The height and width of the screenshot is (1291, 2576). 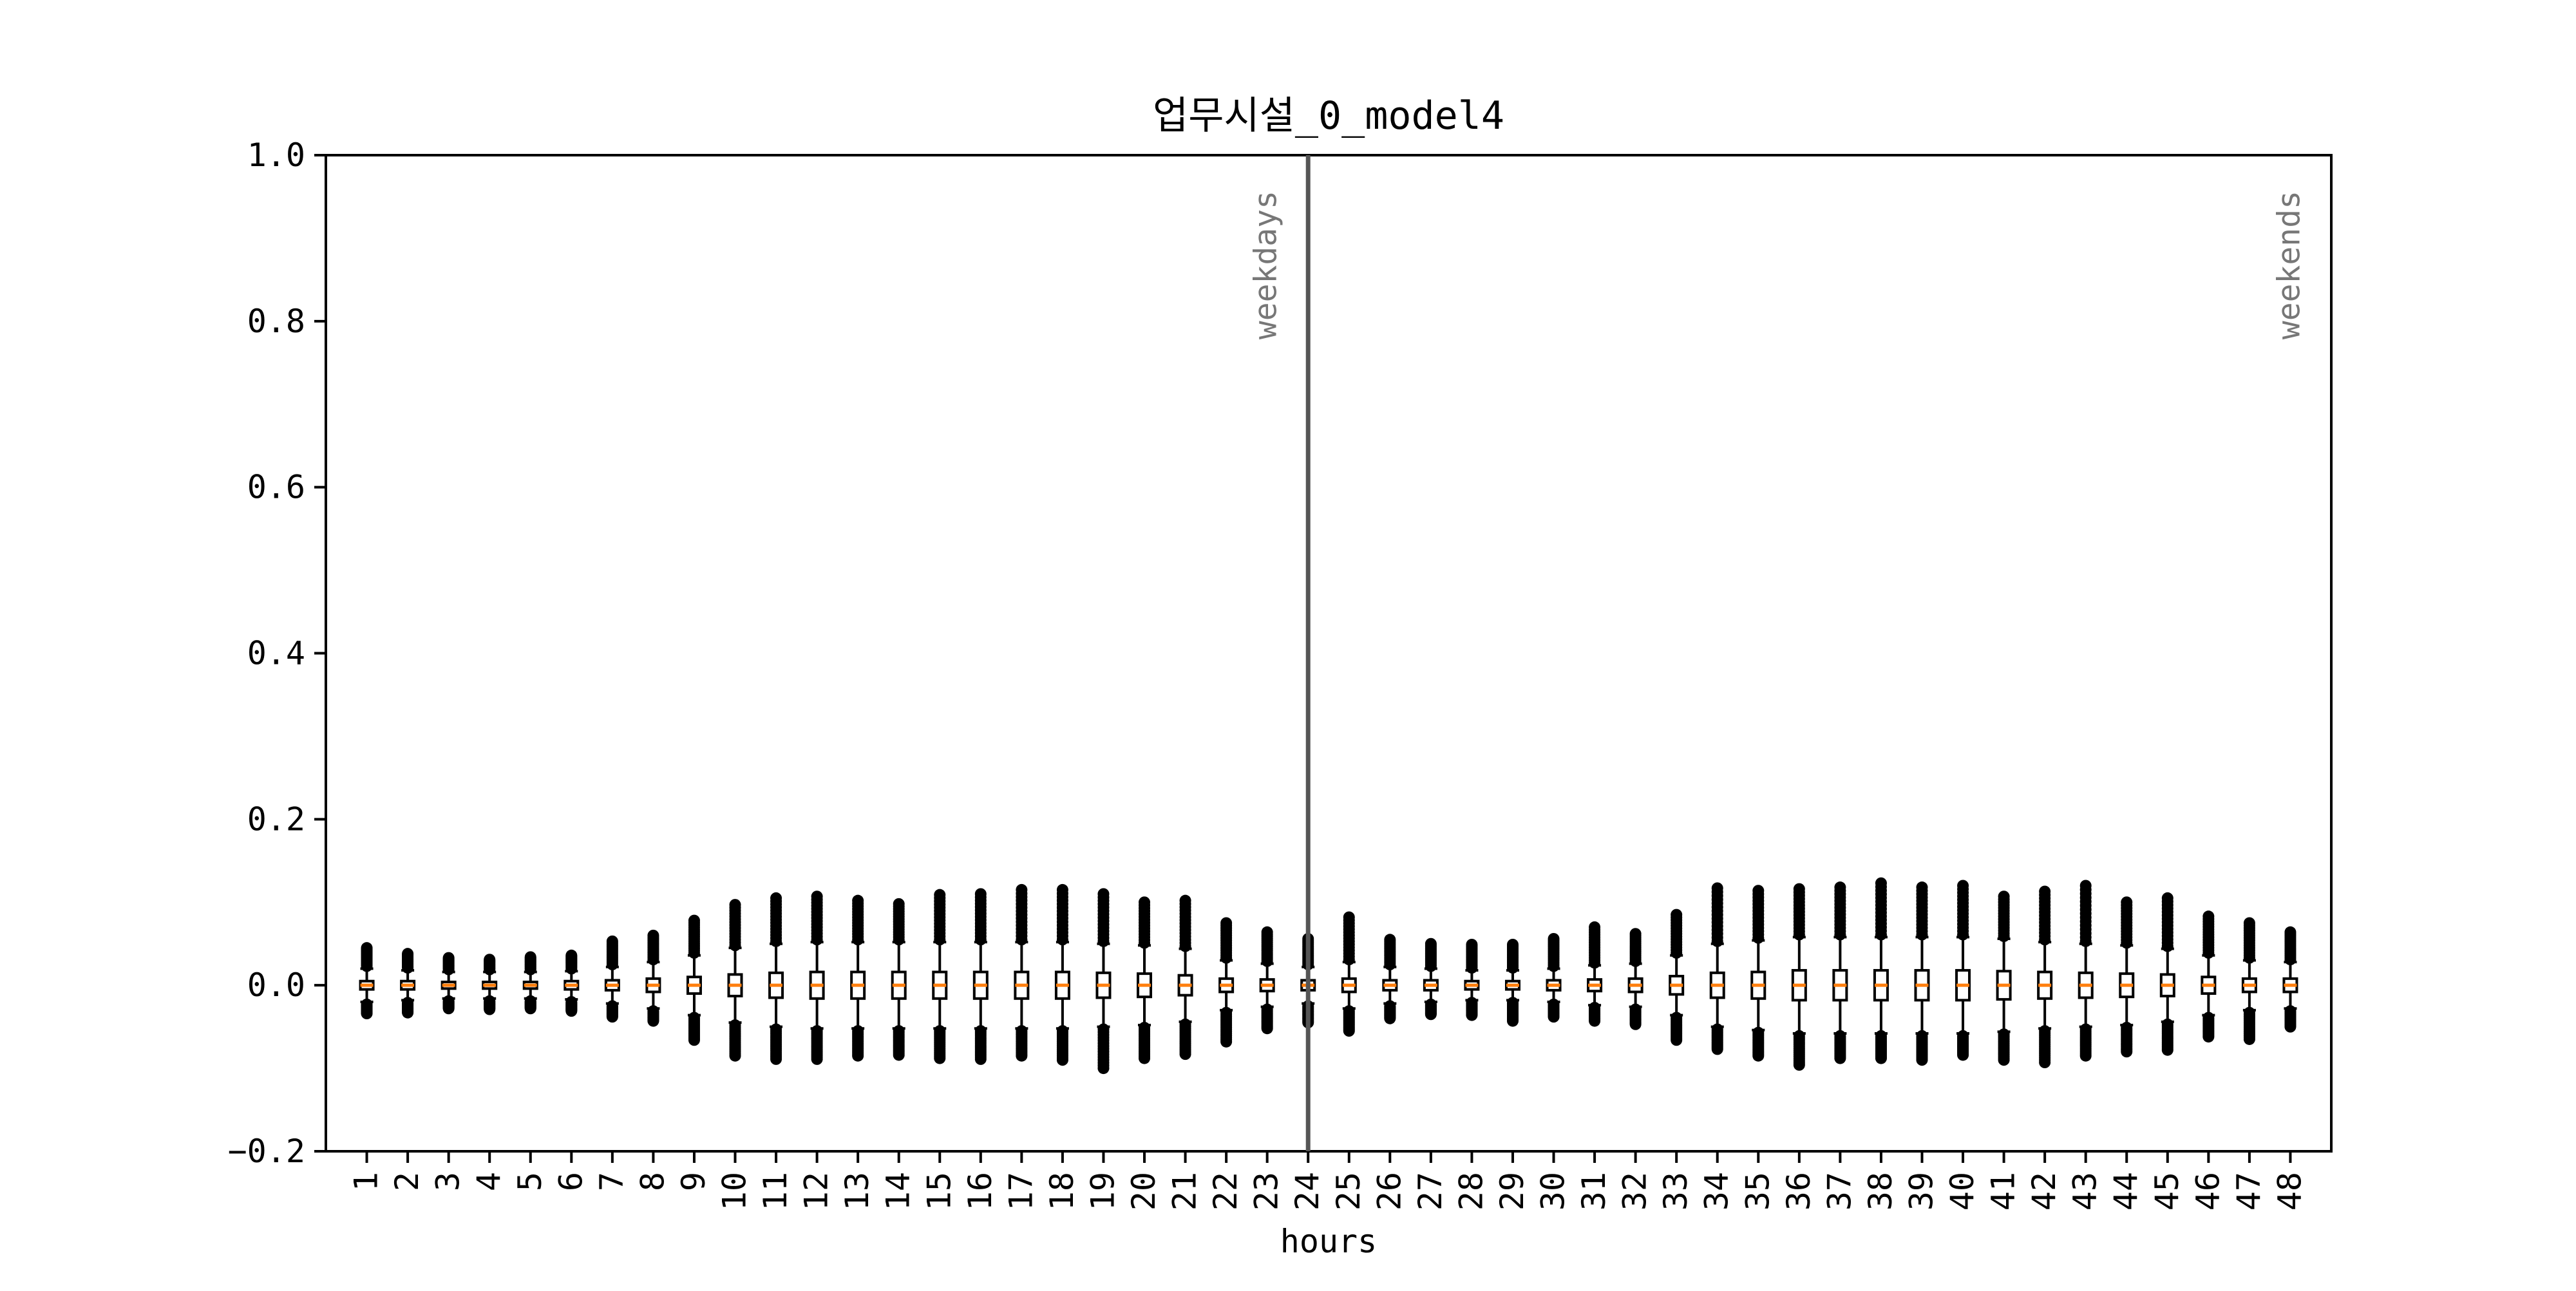 I want to click on x-tick-label: 16, so click(x=980, y=1191).